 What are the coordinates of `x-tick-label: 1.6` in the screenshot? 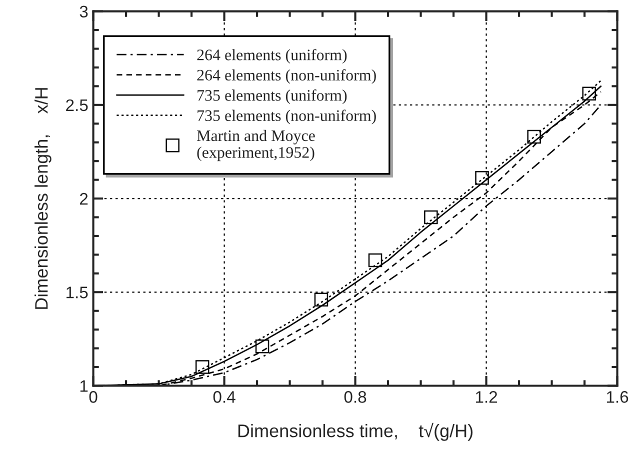 It's located at (617, 397).